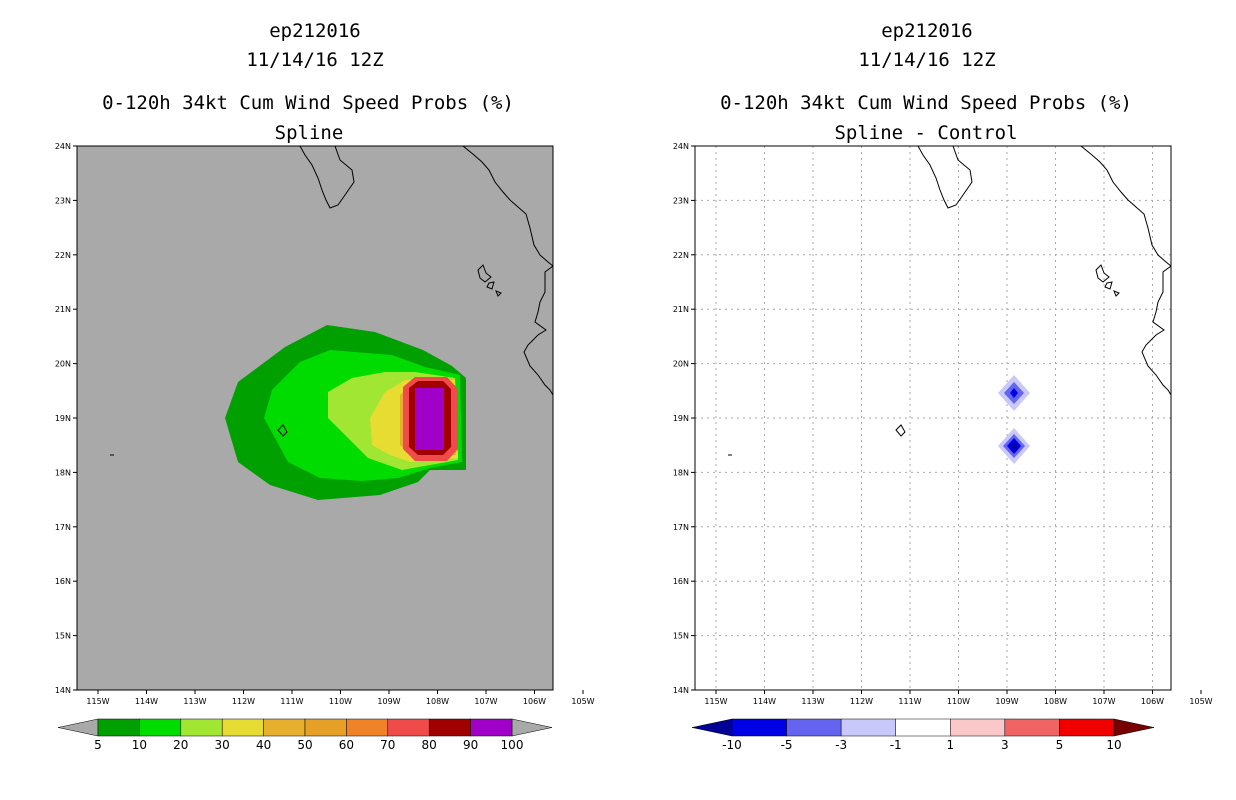 This screenshot has height=800, width=1236. What do you see at coordinates (681, 200) in the screenshot?
I see `right-lat-label: 23N` at bounding box center [681, 200].